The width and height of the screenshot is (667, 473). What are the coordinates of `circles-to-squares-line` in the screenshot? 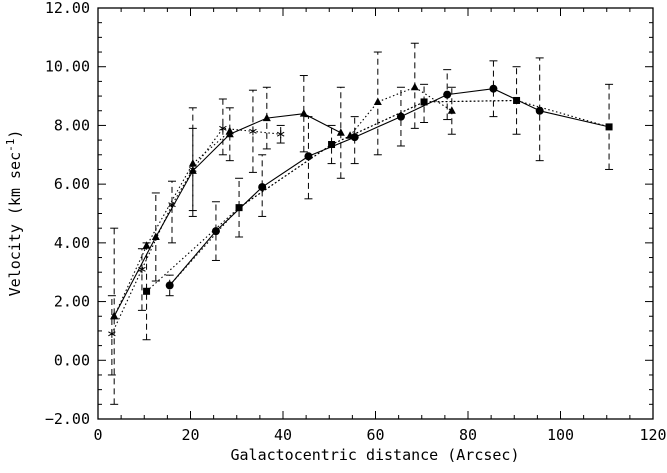 It's located at (574, 119).